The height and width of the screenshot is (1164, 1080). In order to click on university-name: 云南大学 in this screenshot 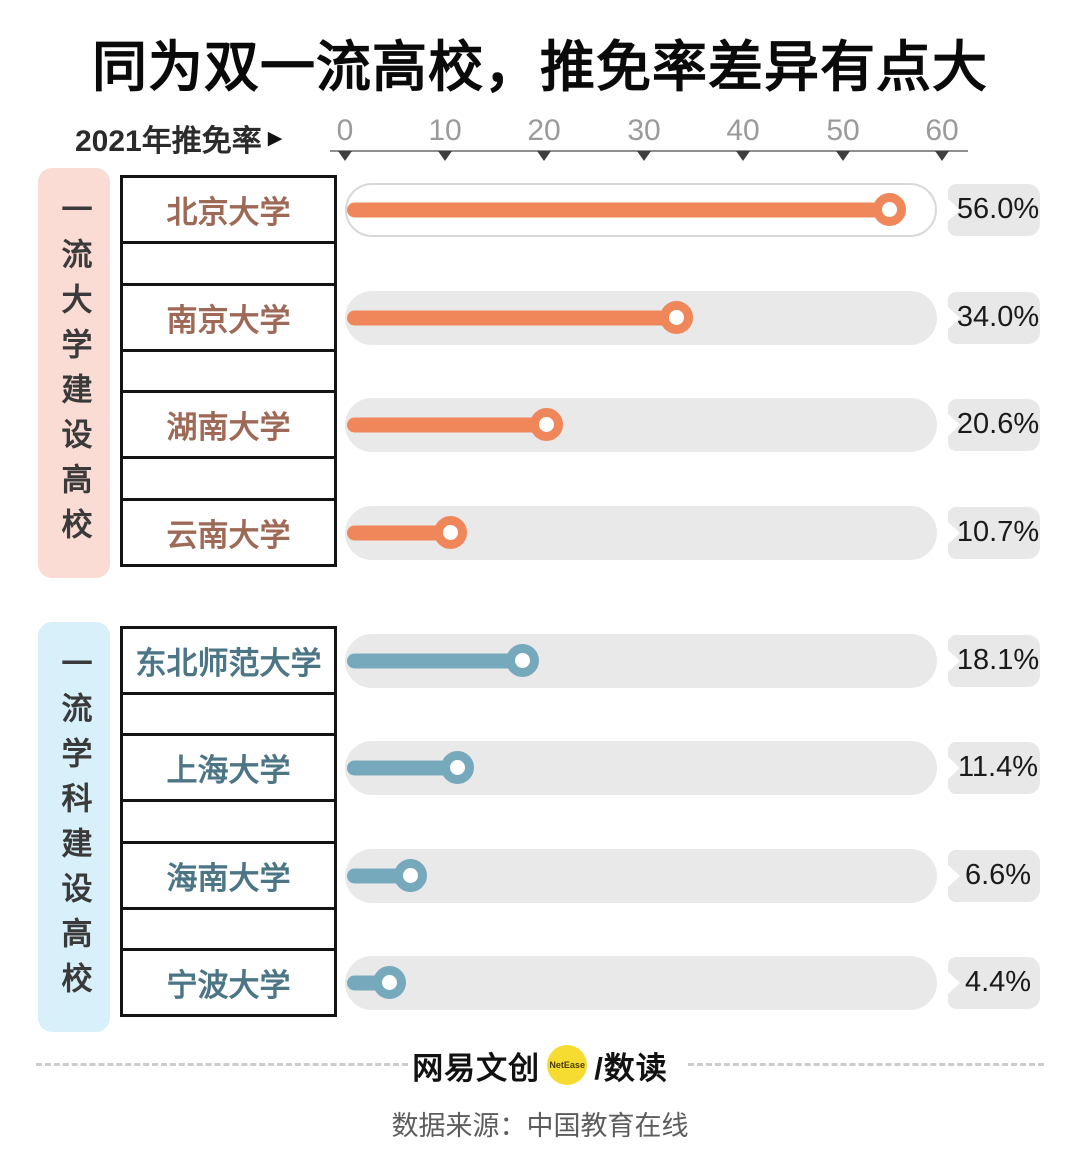, I will do `click(228, 535)`.